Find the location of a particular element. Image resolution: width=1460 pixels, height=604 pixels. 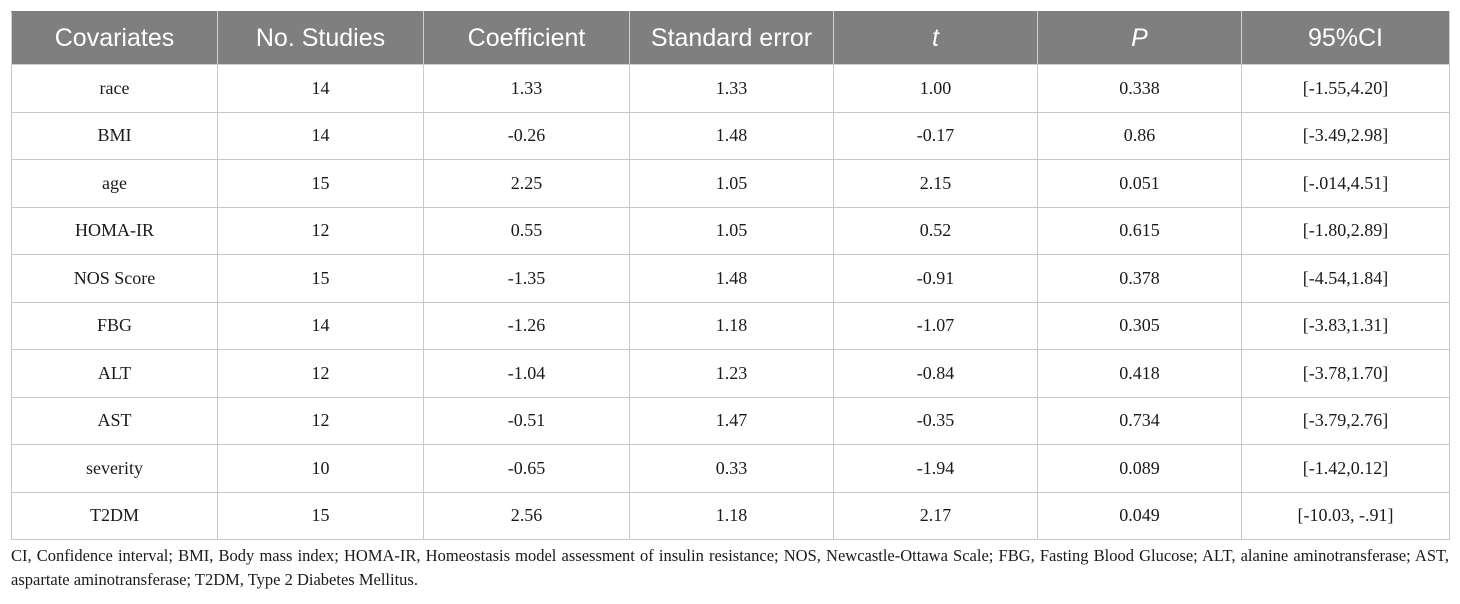

header-covariates: Covariates is located at coordinates (114, 38).